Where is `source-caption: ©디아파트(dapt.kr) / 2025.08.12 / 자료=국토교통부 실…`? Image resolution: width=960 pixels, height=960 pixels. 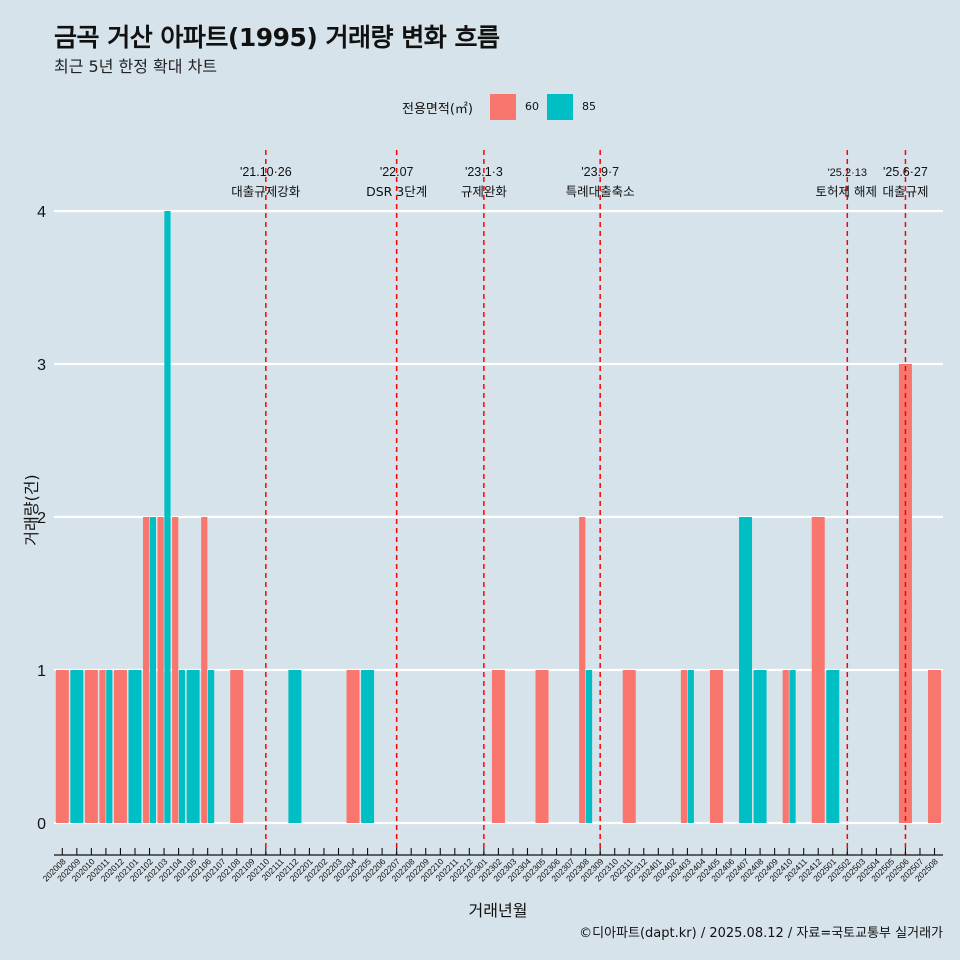
source-caption: ©디아파트(dapt.kr) / 2025.08.12 / 자료=국토교통부 실… is located at coordinates (761, 933).